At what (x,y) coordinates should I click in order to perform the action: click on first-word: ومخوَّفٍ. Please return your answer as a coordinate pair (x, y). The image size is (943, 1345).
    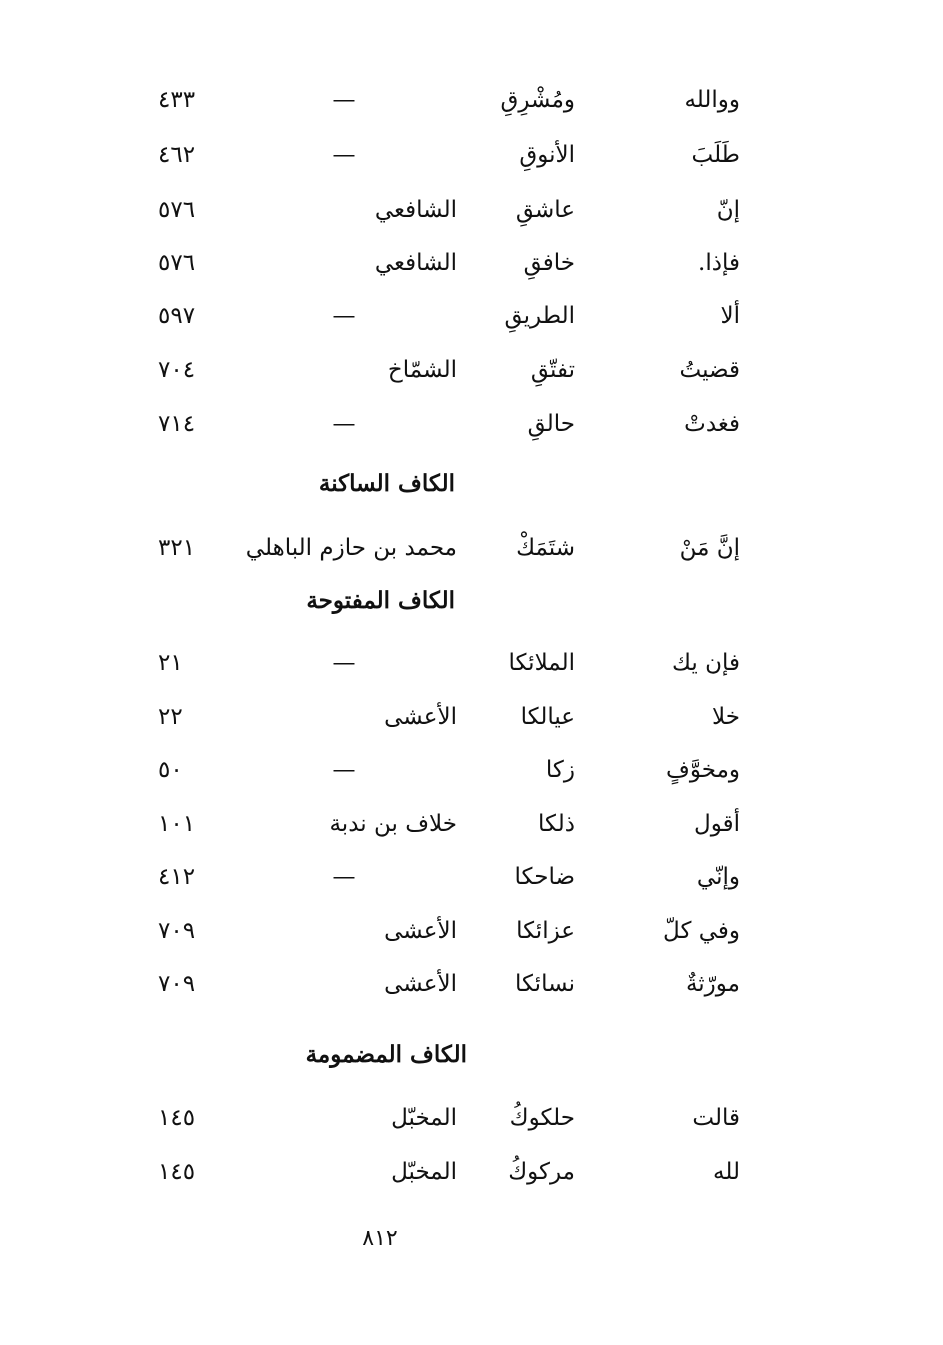
    Looking at the image, I should click on (703, 770).